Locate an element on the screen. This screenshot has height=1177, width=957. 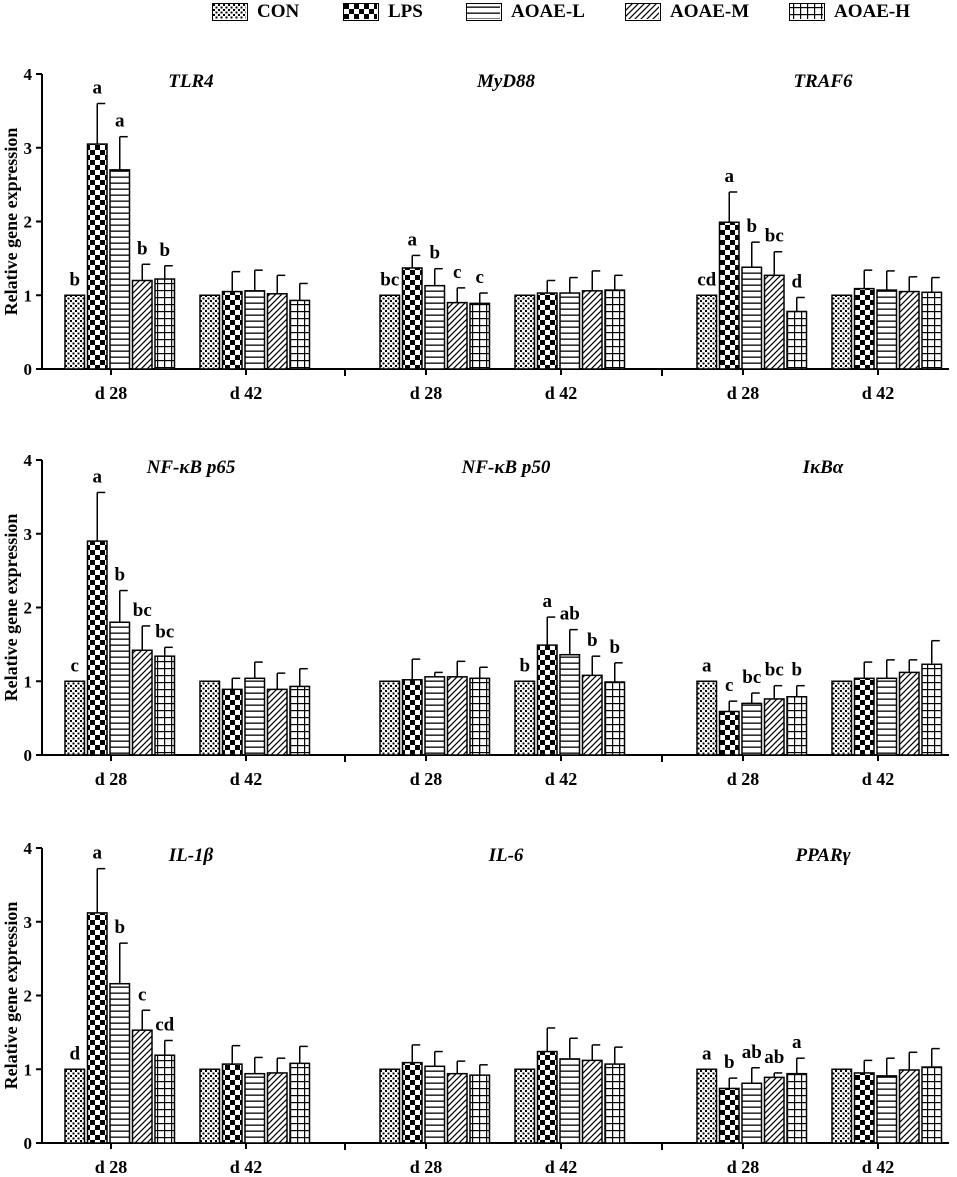
bar-nf-b-p50-d28-aoae-m is located at coordinates (457, 716).